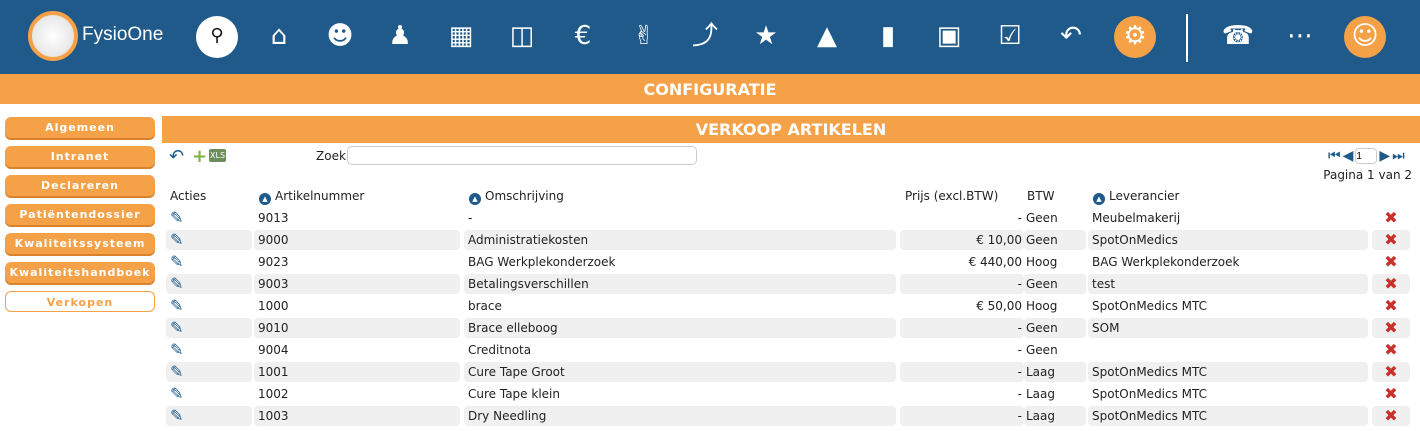  What do you see at coordinates (80, 272) in the screenshot?
I see `sidebar-item-kwaliteitshandboek: Kwaliteitshandboek` at bounding box center [80, 272].